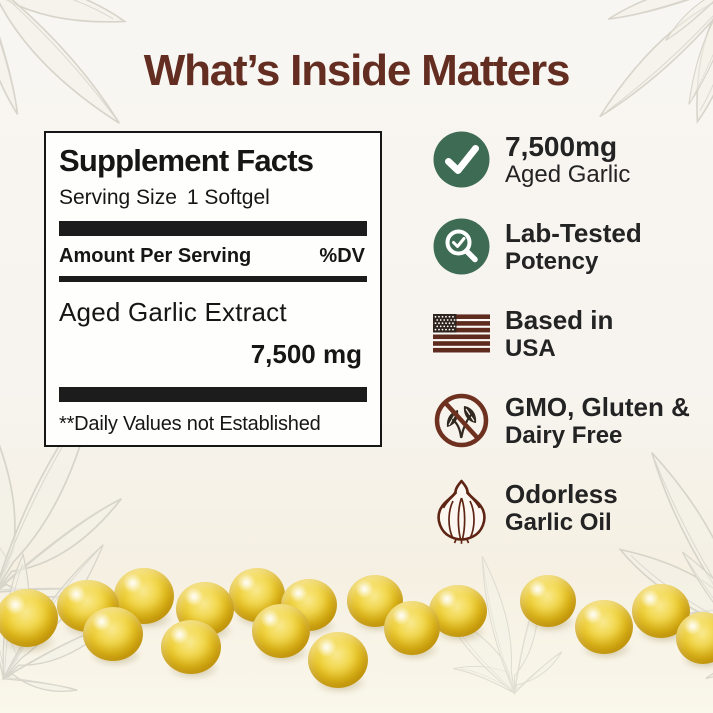 Image resolution: width=713 pixels, height=713 pixels. What do you see at coordinates (342, 256) in the screenshot?
I see `dv-header: %DV` at bounding box center [342, 256].